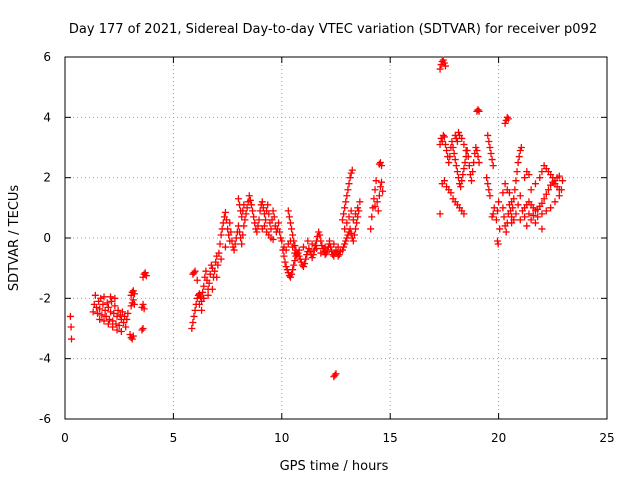  I want to click on x-tick-label: 0, so click(65, 438).